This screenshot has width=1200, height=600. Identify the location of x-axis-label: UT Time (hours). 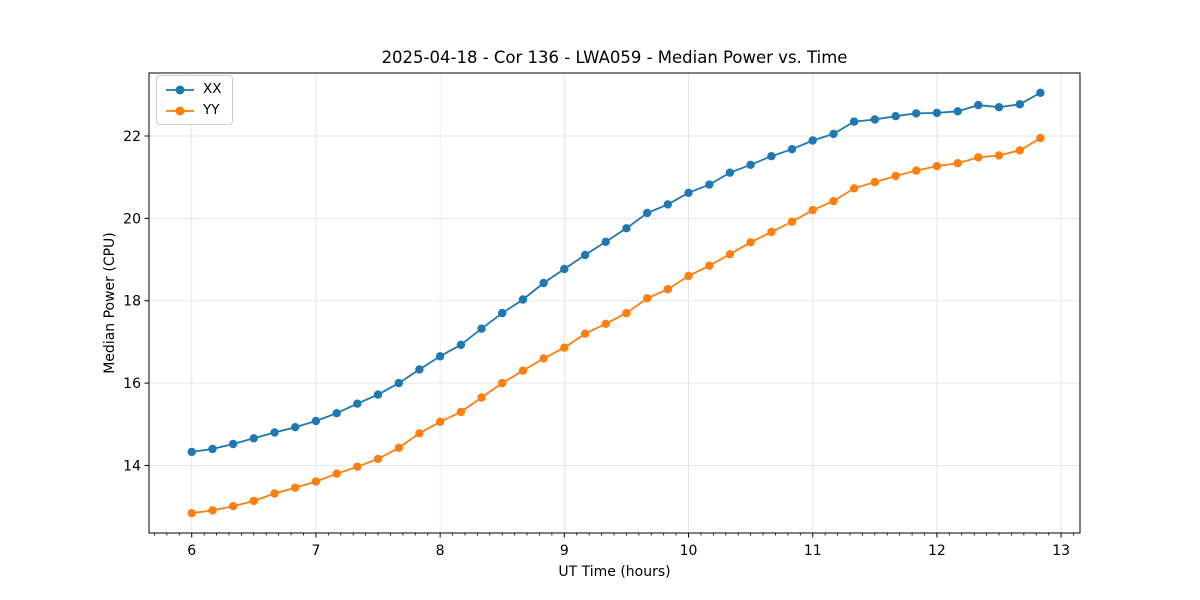
(614, 572).